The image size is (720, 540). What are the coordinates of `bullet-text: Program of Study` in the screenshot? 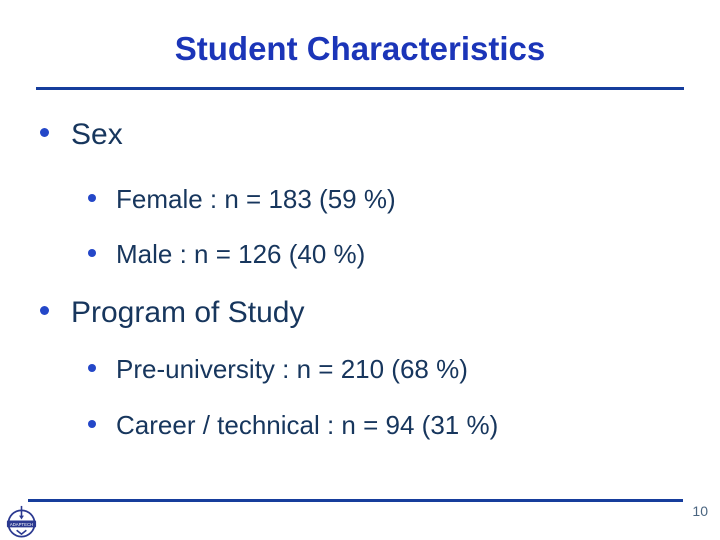 It's located at (188, 312).